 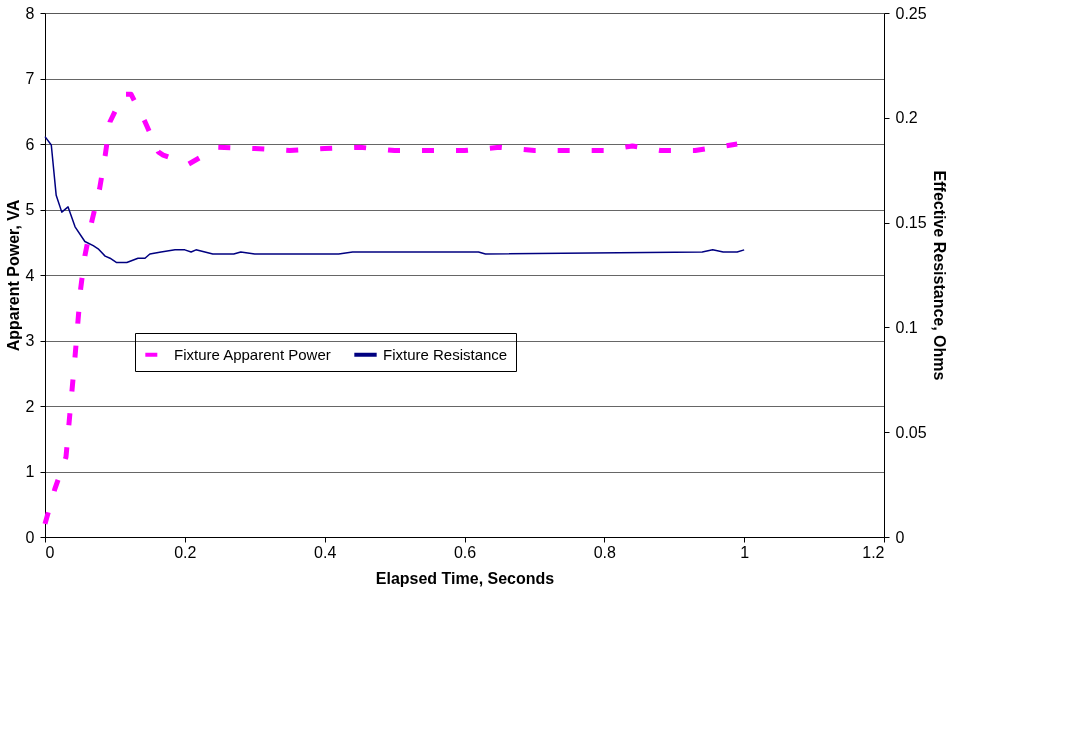 I want to click on y2-tick-label: 0.25, so click(x=911, y=13).